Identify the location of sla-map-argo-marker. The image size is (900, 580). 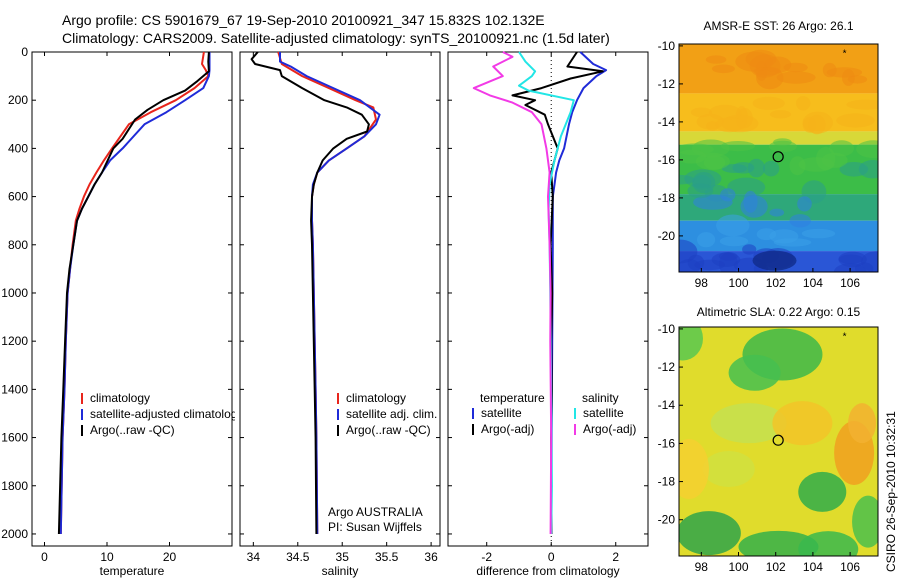
(778, 440).